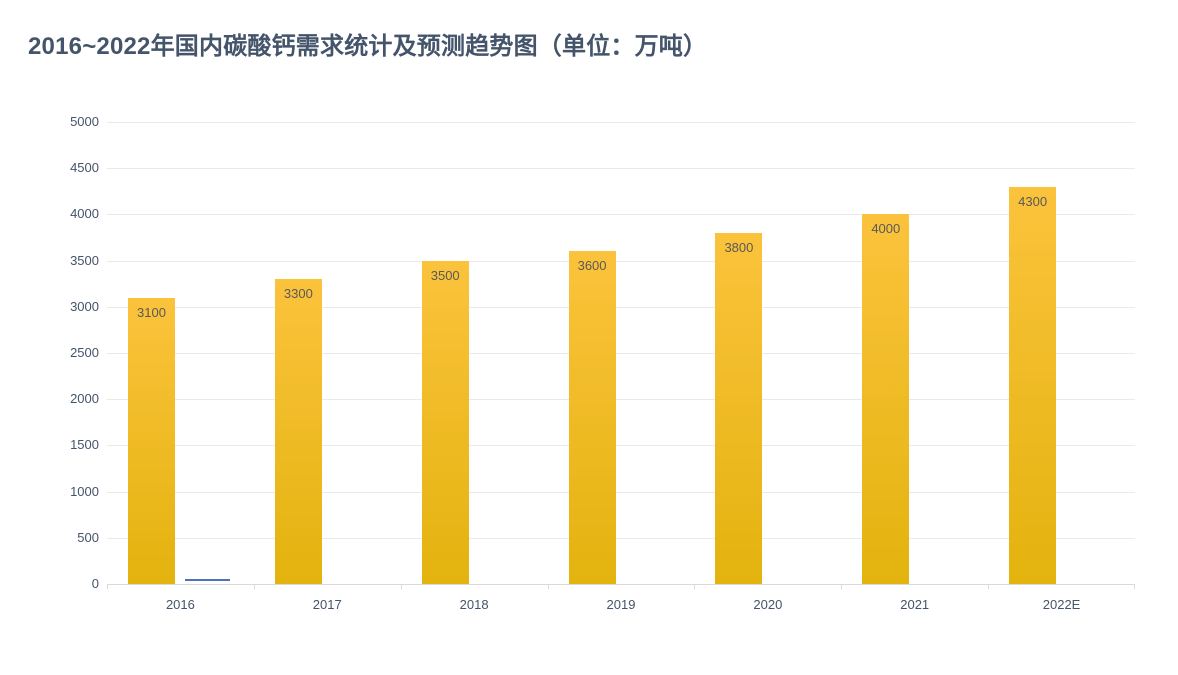  What do you see at coordinates (474, 604) in the screenshot?
I see `x-axis-label: 2018` at bounding box center [474, 604].